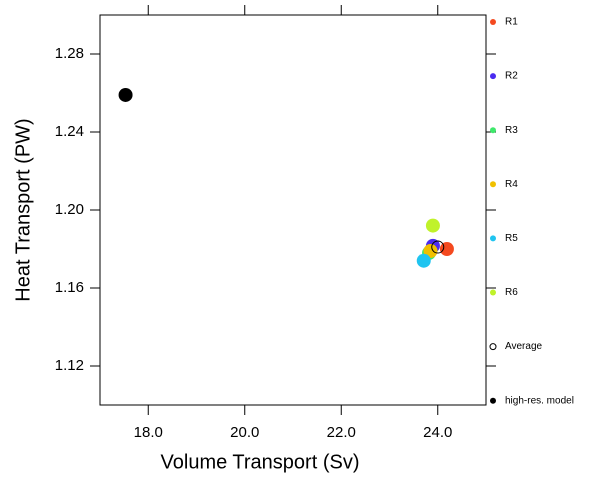  I want to click on legend-label: R2, so click(511, 76).